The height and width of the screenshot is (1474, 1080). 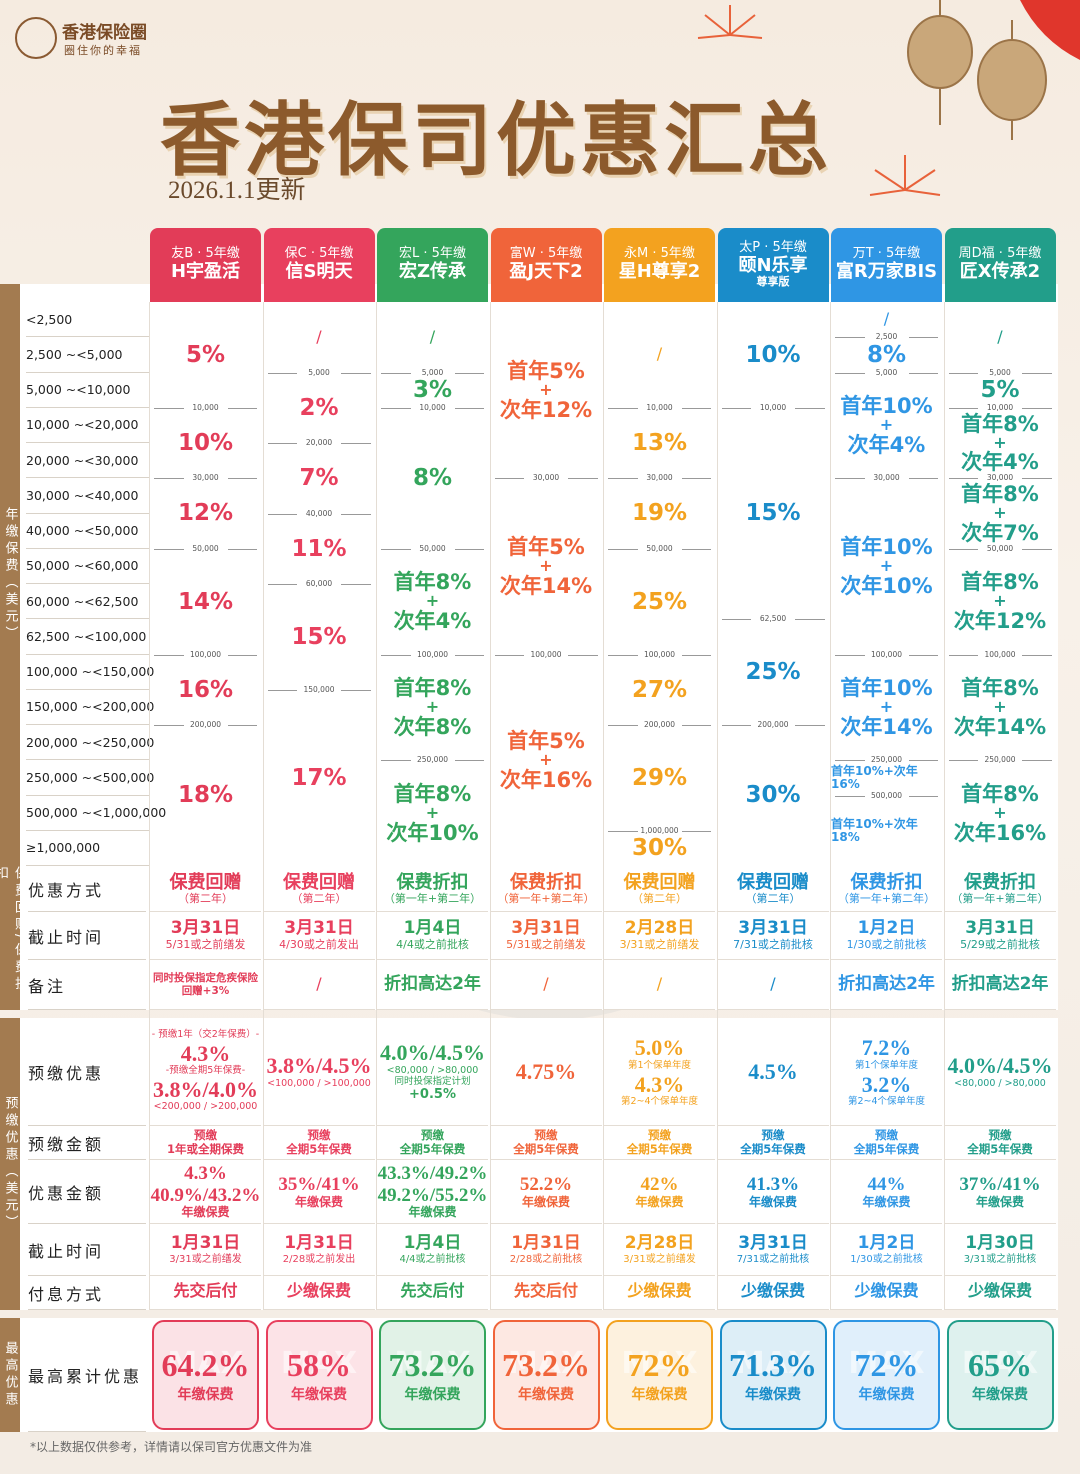 What do you see at coordinates (886, 687) in the screenshot?
I see `text-line: 首年10%` at bounding box center [886, 687].